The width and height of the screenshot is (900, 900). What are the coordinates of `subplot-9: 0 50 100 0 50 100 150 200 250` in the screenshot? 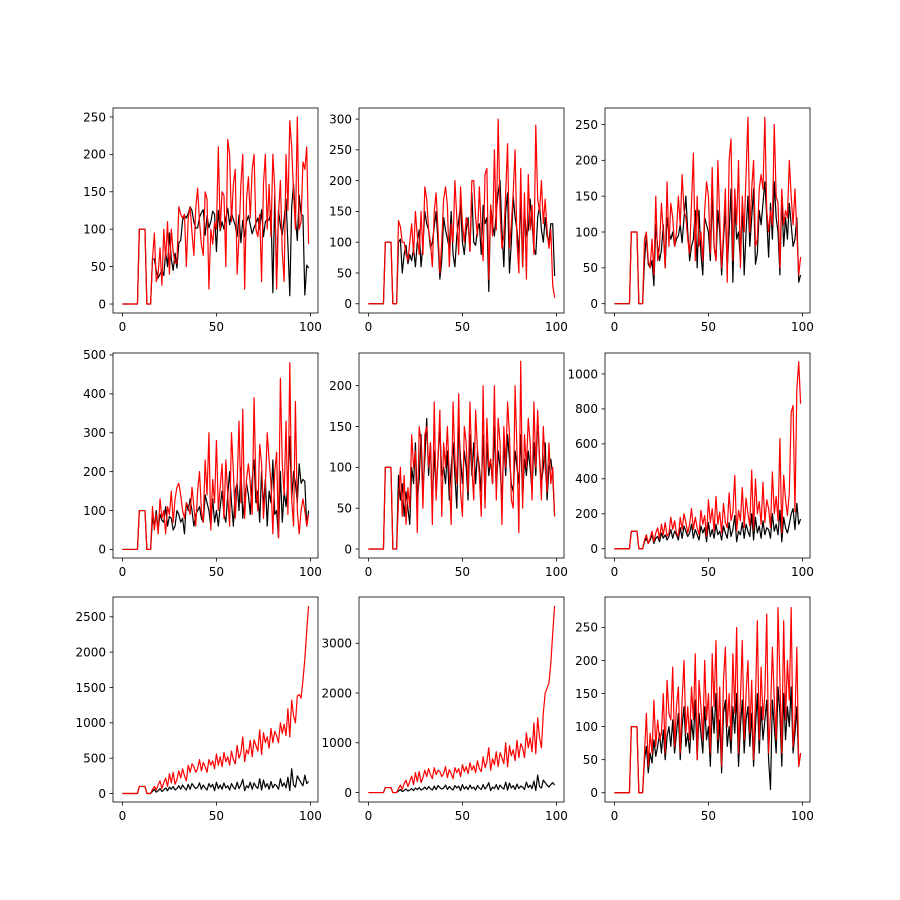 It's located at (694, 709).